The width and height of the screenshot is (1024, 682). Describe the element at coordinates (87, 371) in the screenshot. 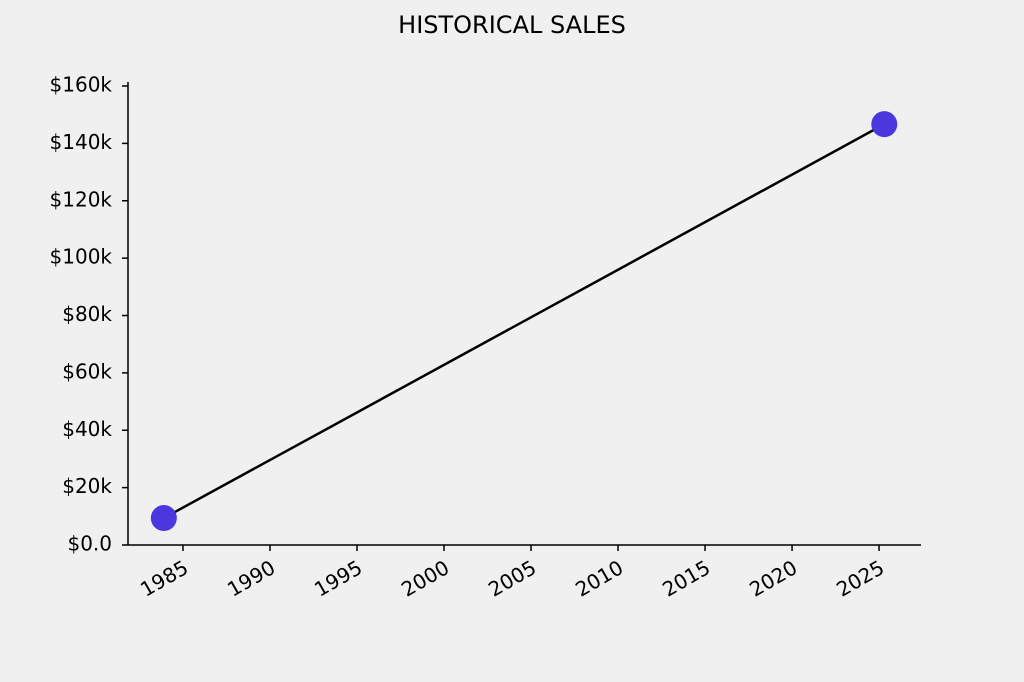

I see `y-tick-label: $60k` at that location.